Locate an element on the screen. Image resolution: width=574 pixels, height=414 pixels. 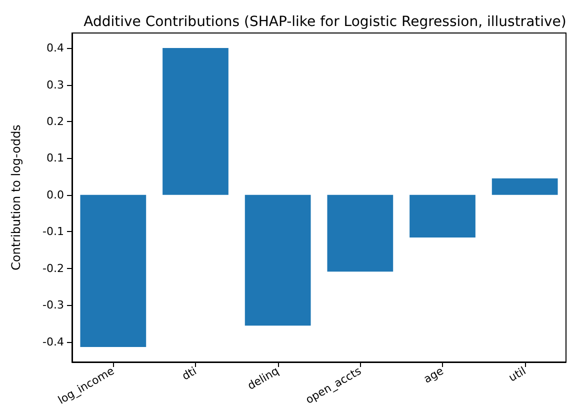
chart-title: Additive Contributions (SHAP-like for Logistic Regression, illustrative) is located at coordinates (325, 22).